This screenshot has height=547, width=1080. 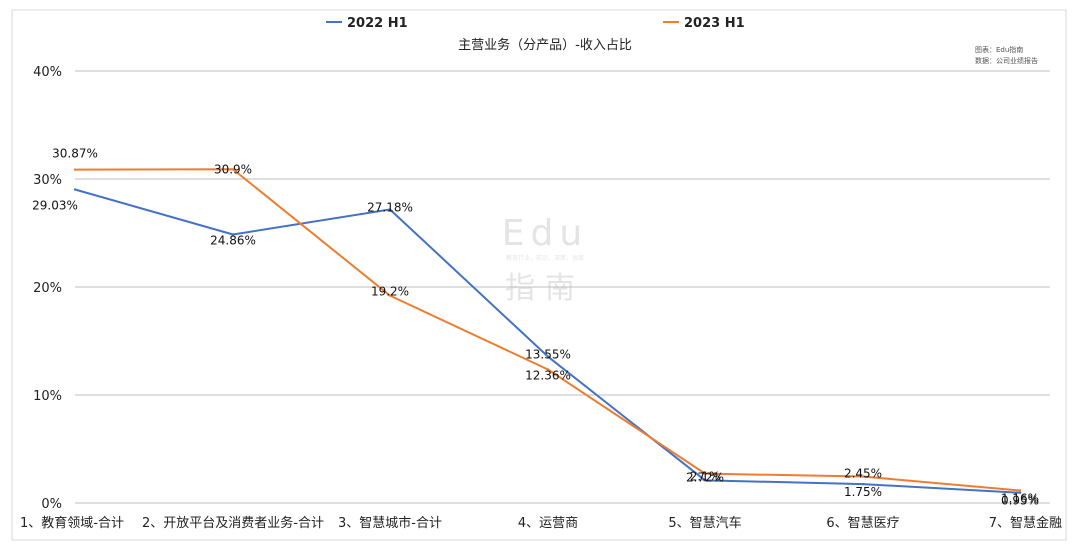 I want to click on data-label: 24.86%, so click(x=233, y=241).